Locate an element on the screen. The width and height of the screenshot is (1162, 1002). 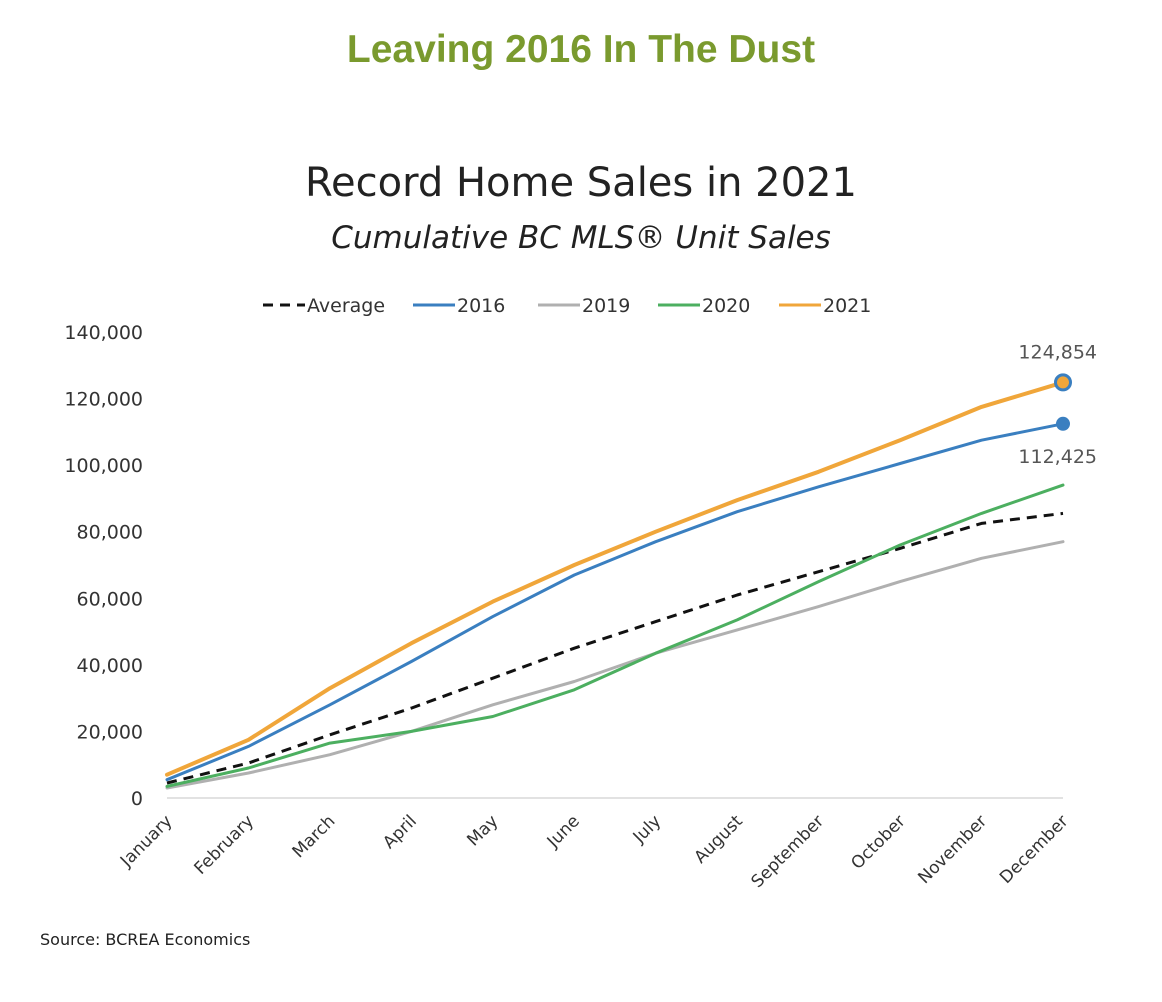
y-tick-label: 100,000 is located at coordinates (103, 466).